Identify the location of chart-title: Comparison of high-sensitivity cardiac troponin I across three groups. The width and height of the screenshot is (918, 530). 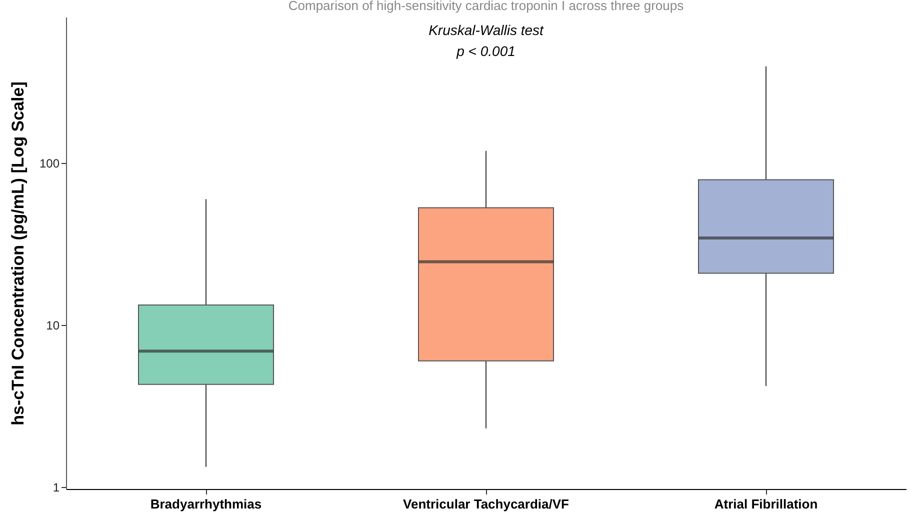
(486, 6).